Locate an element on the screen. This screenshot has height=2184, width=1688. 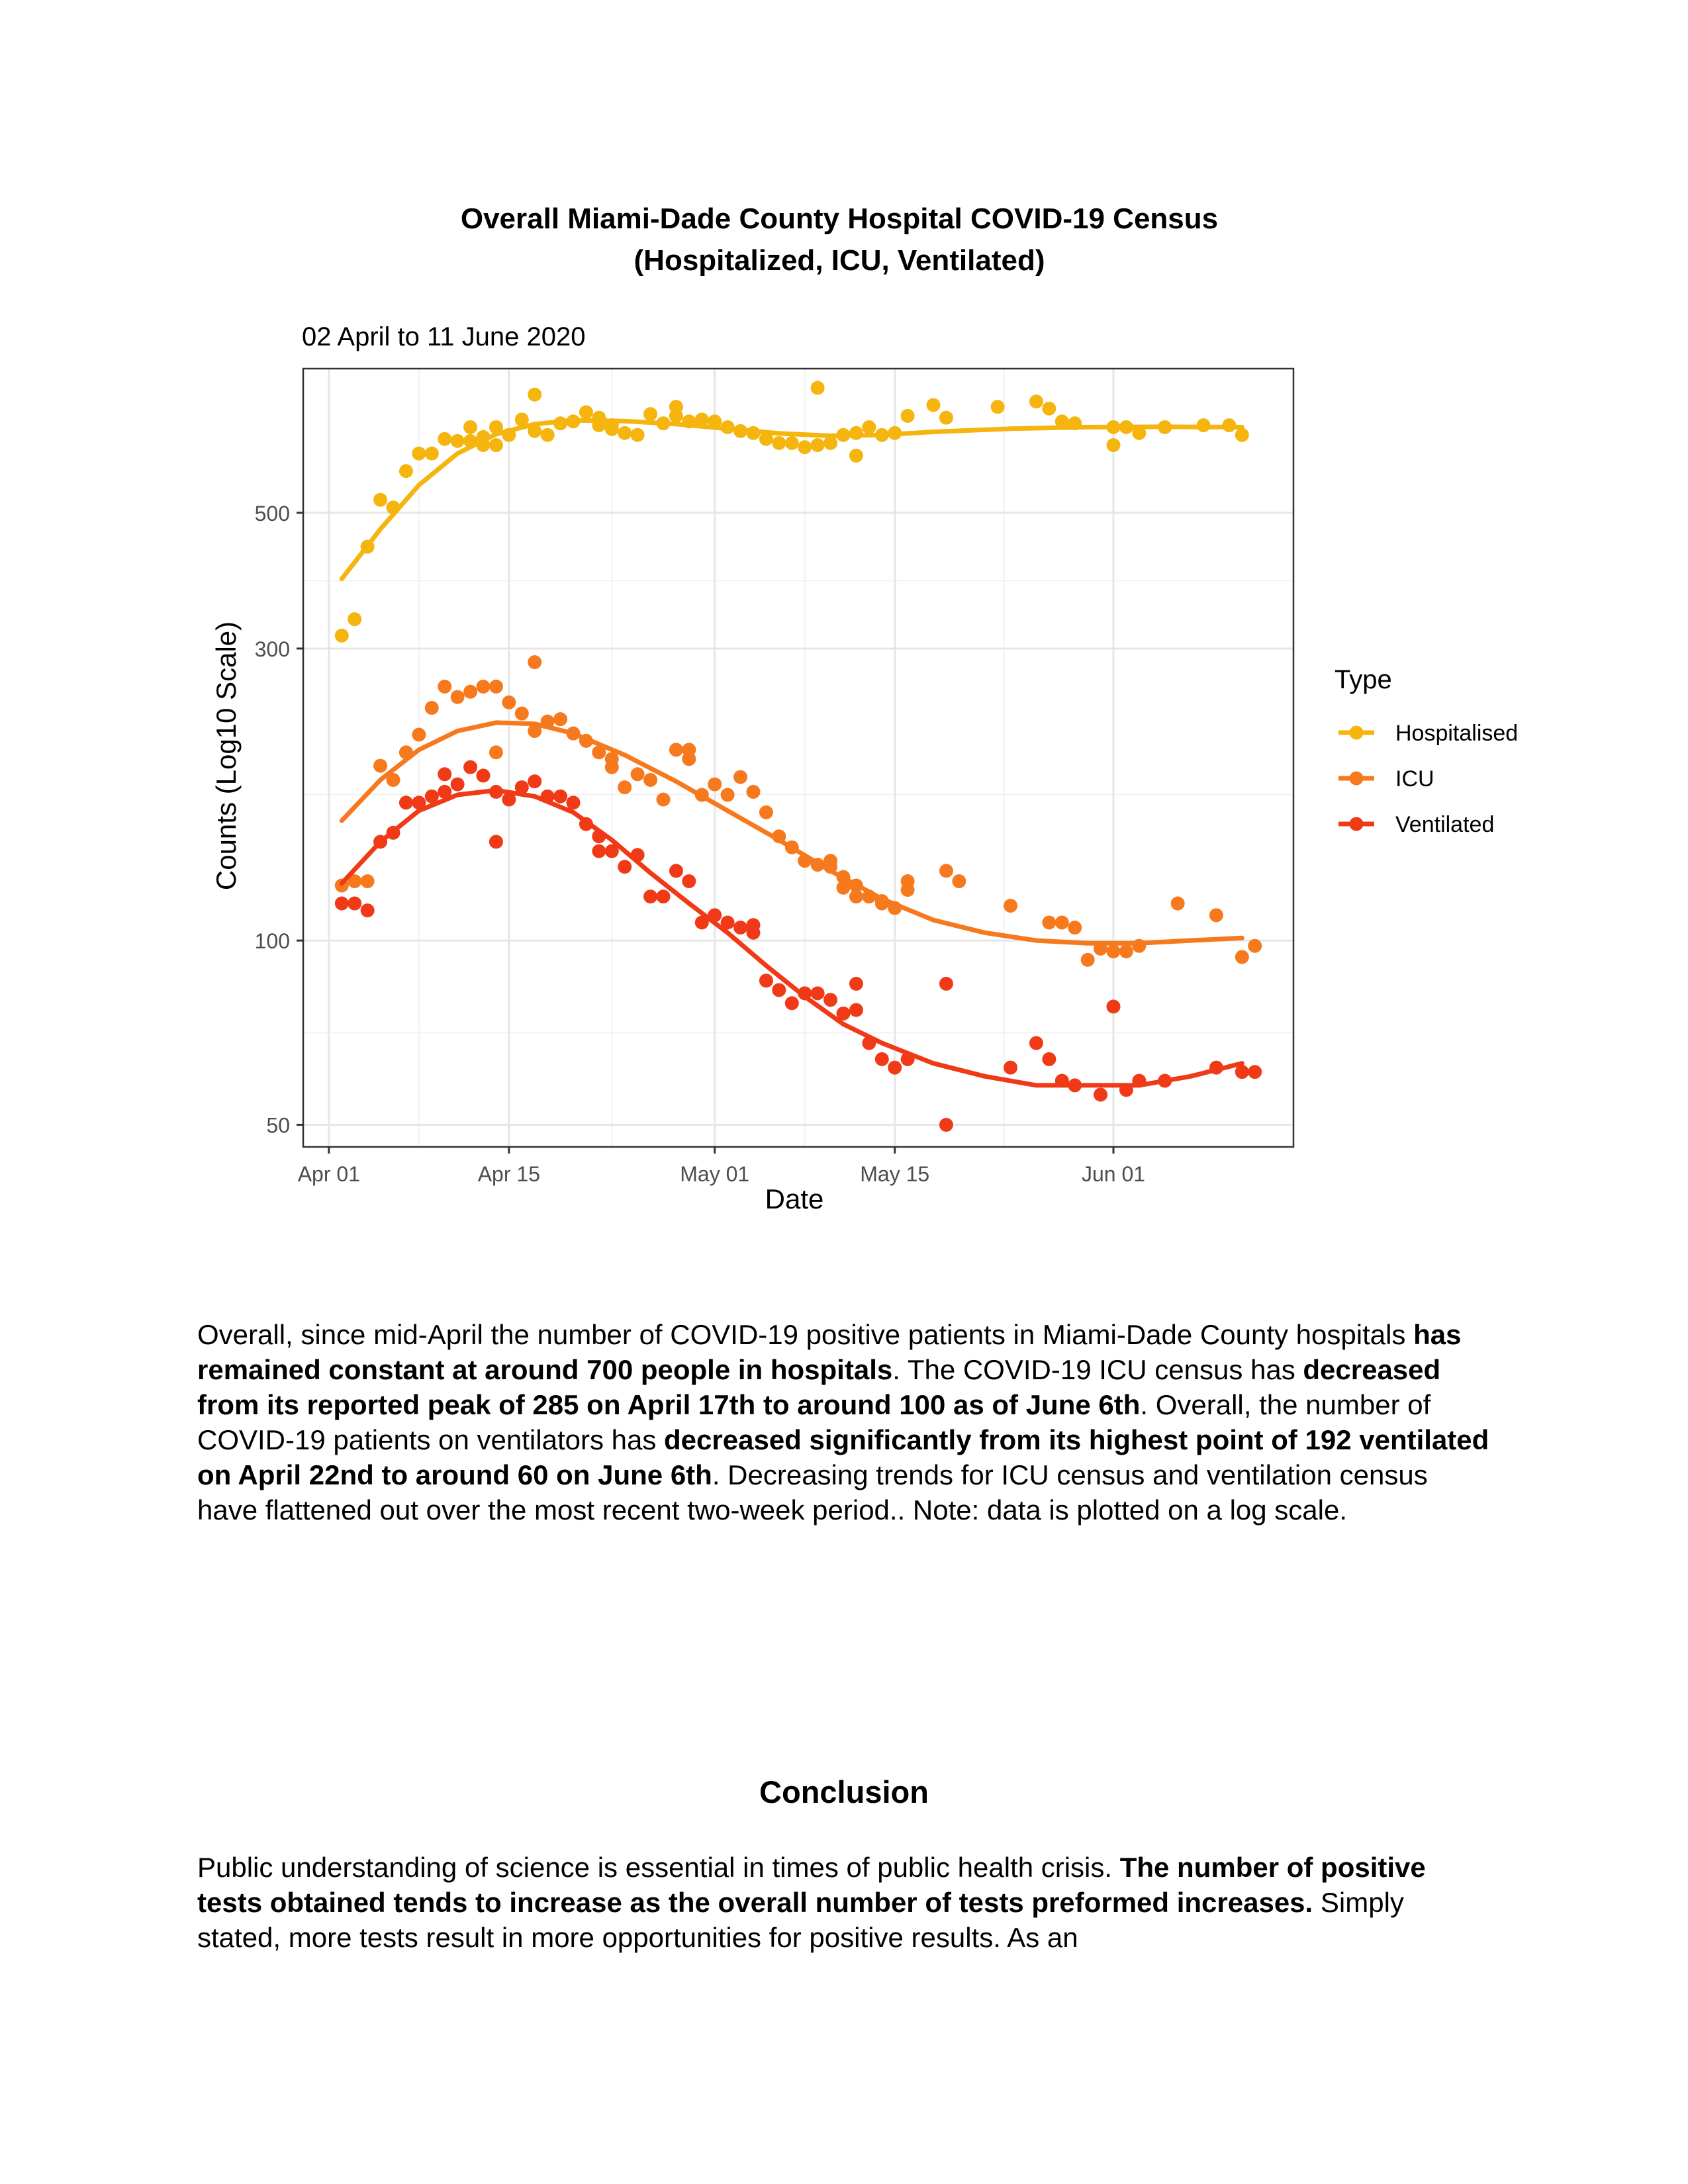
legend: Type Hospitalised ICU Ventilated is located at coordinates (1426, 751).